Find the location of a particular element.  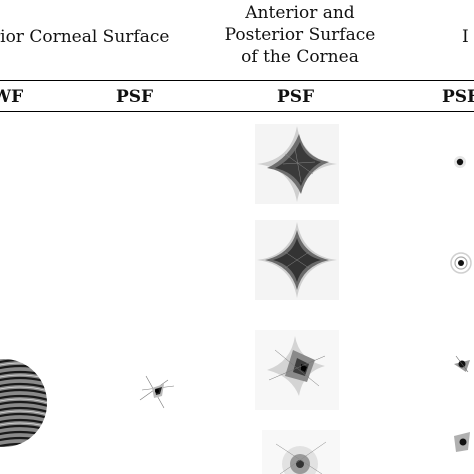

group-header-line-1: Anterior and is located at coordinates (300, 13).